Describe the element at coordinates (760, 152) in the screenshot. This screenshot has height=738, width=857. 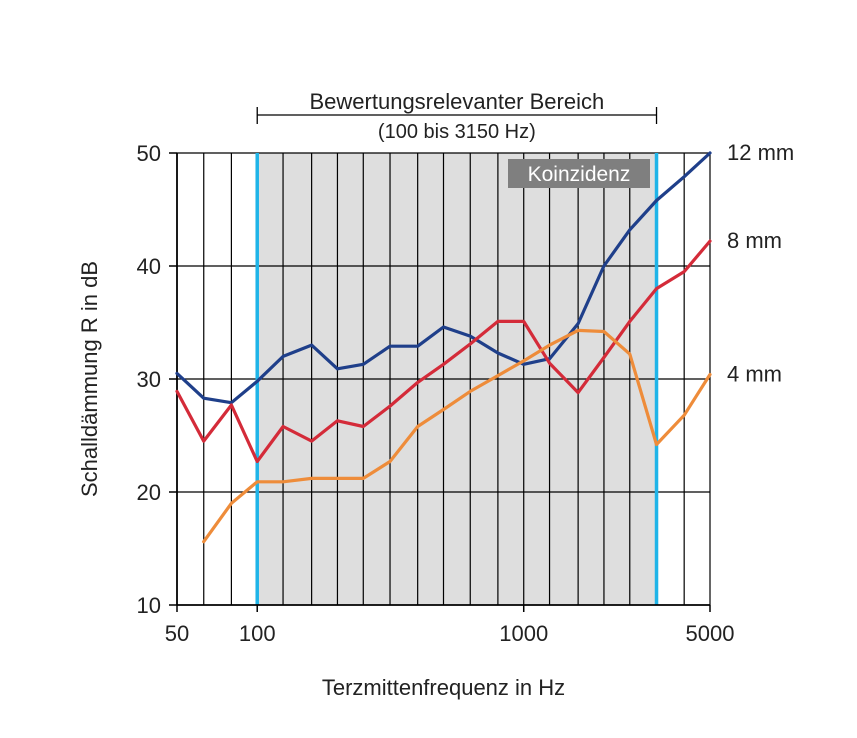
I see `series-label-12-mm: 12 mm` at that location.